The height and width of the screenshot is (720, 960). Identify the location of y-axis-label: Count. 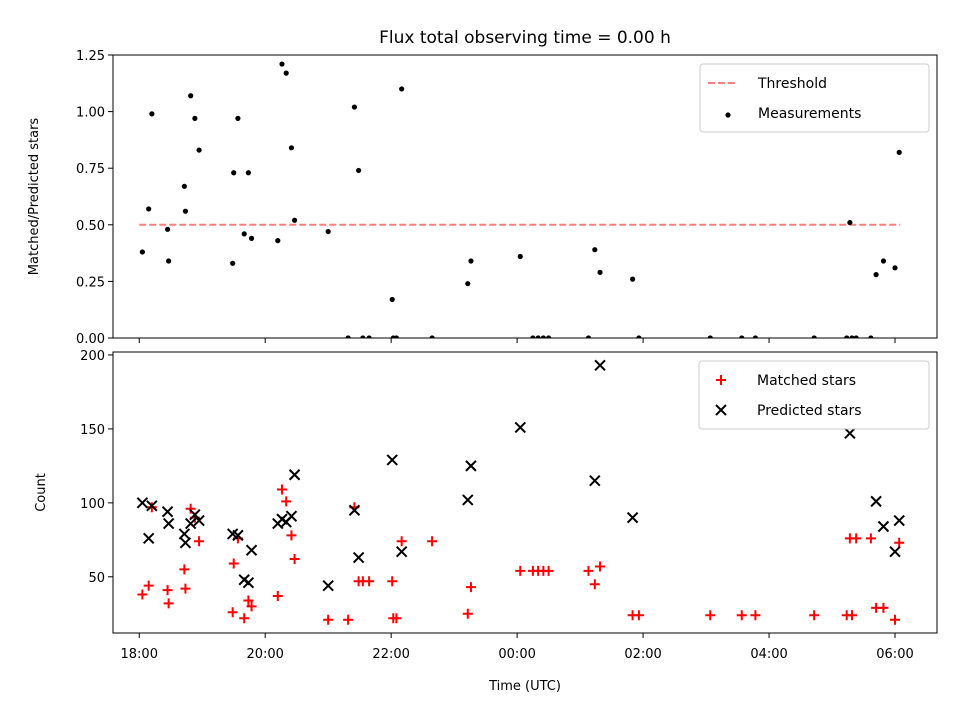
(41, 492).